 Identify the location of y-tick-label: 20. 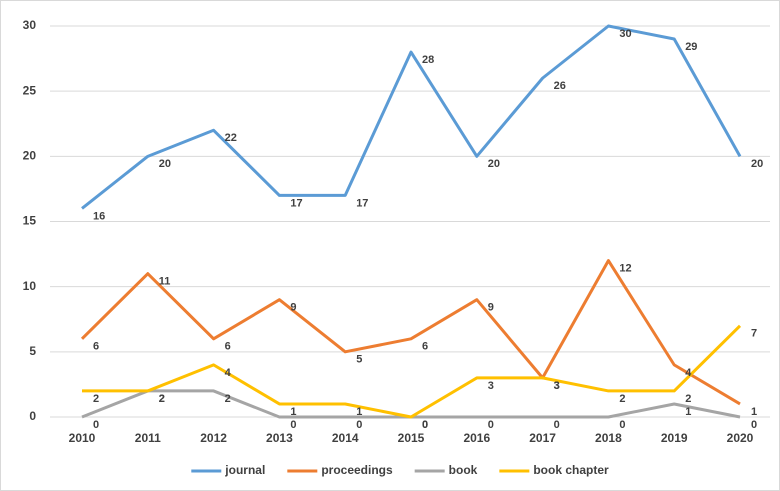
(30, 156).